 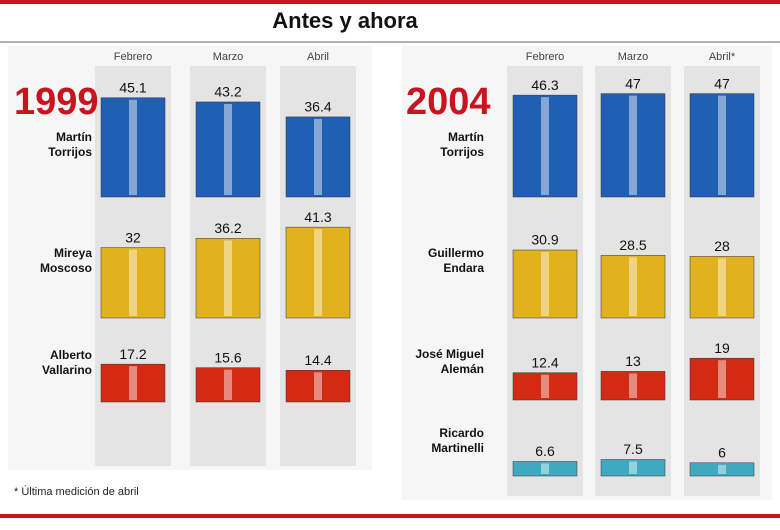 I want to click on year-label: 2004, so click(x=448, y=102).